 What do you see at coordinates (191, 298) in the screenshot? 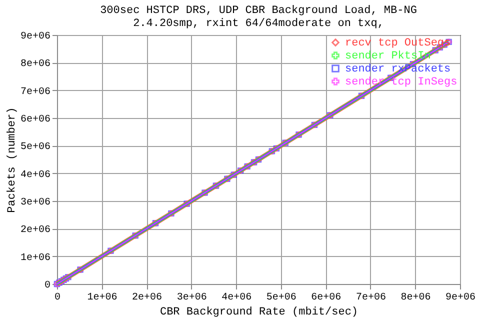
I see `x-tick-label: 3e+06` at bounding box center [191, 298].